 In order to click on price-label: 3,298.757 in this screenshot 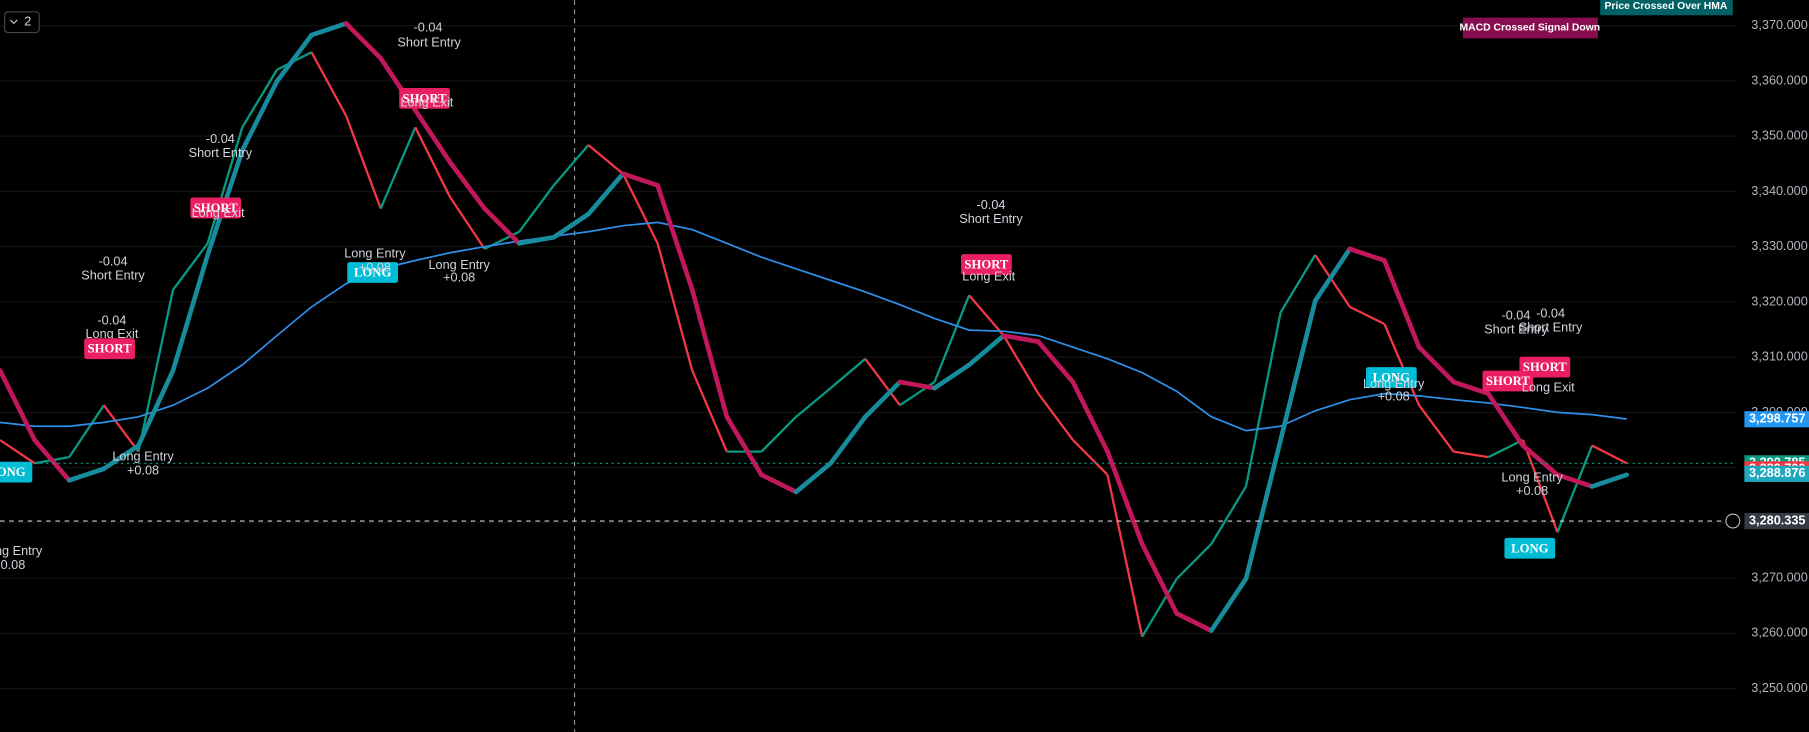, I will do `click(1777, 419)`.